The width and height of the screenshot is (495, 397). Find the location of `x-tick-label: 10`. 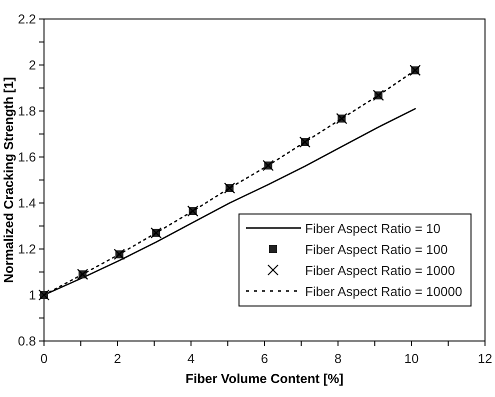

x-tick-label: 10 is located at coordinates (411, 358).